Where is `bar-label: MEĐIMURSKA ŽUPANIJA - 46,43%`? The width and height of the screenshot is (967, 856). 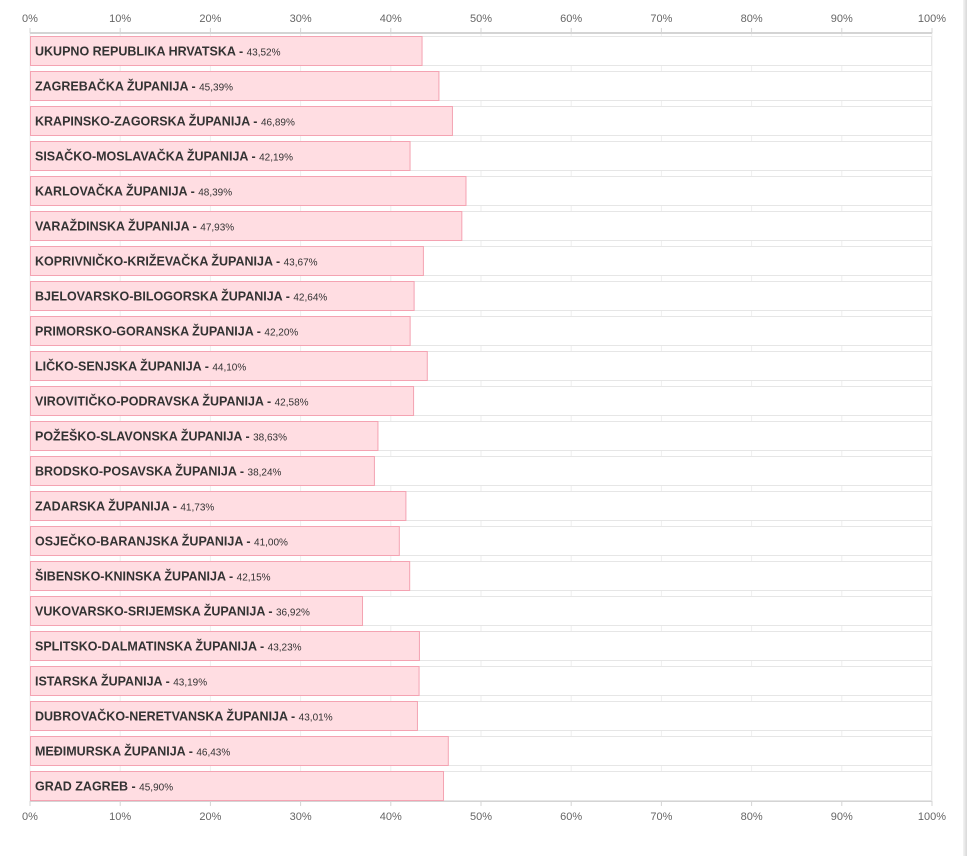 bar-label: MEĐIMURSKA ŽUPANIJA - 46,43% is located at coordinates (132, 751).